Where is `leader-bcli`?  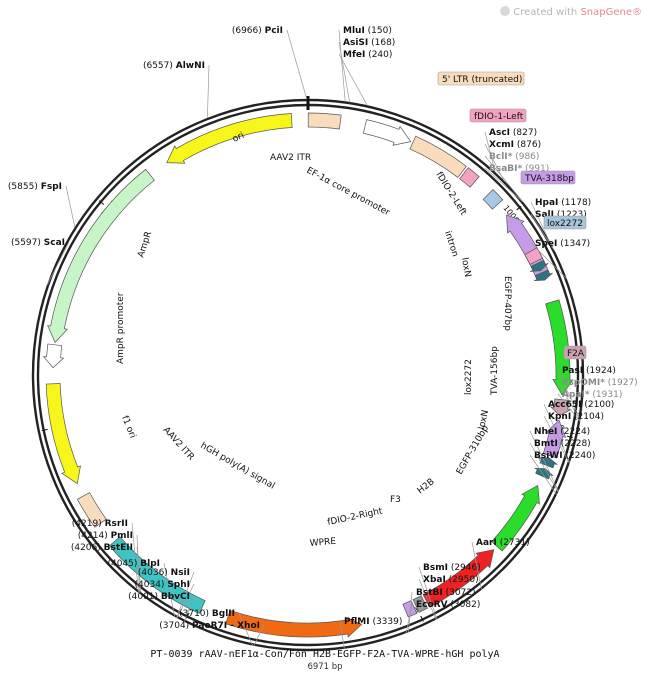
leader-bcli is located at coordinates (503, 178).